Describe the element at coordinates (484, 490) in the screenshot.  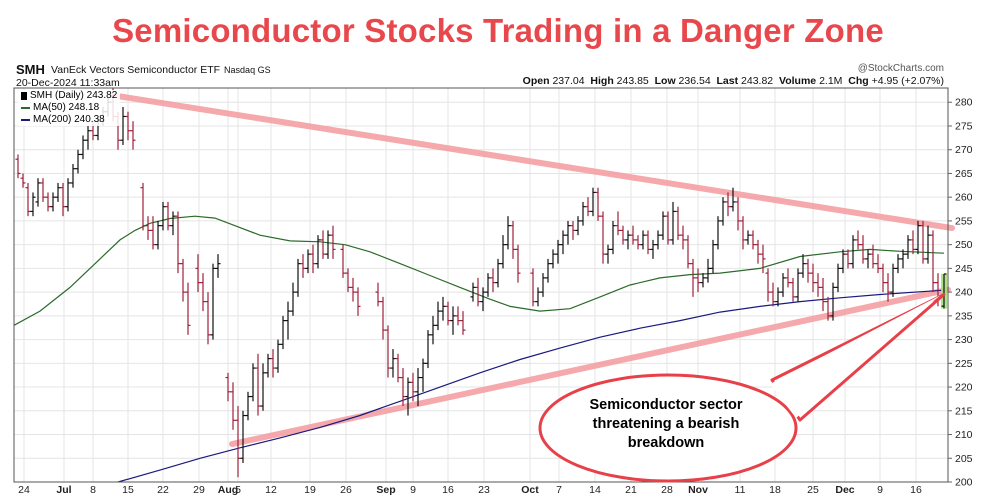
I see `x-tick-label: 23` at that location.